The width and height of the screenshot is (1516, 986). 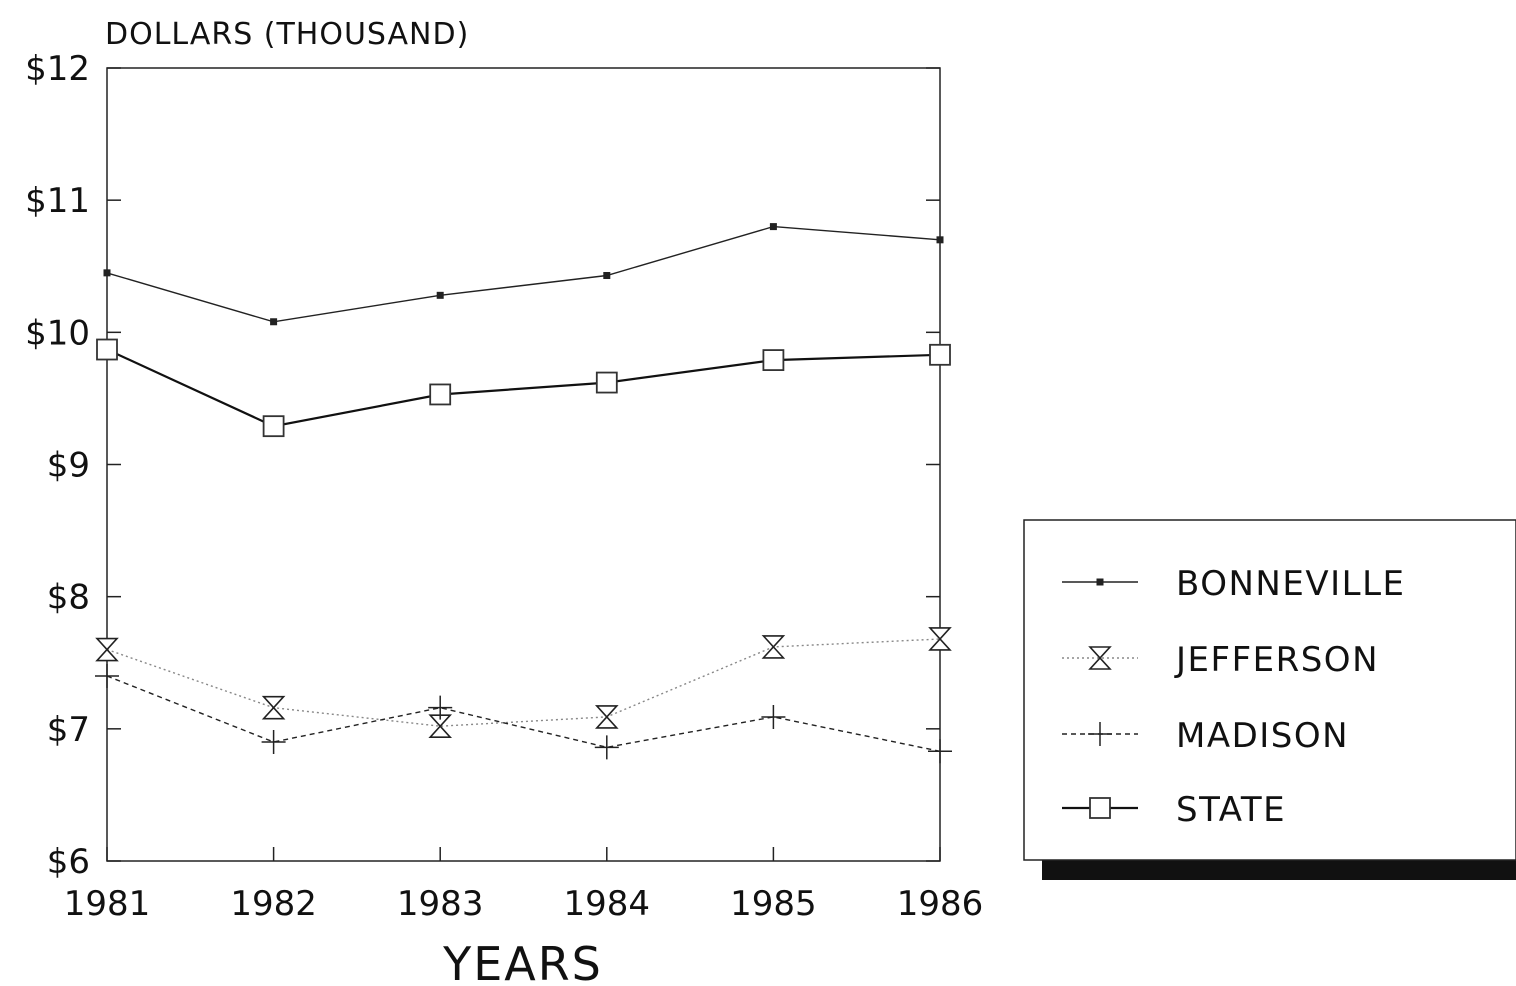 I want to click on series-madison, so click(x=523, y=713).